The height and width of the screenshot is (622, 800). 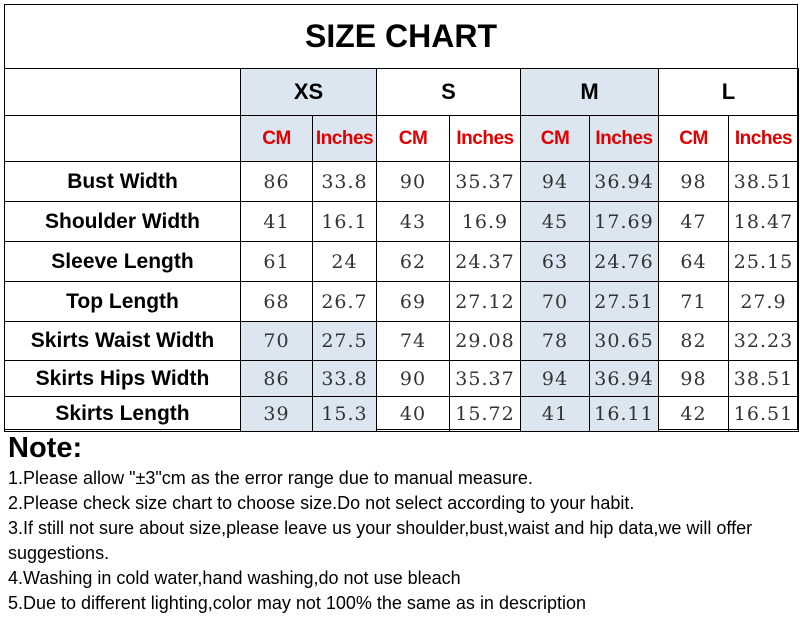 I want to click on value-cell: 69, so click(x=413, y=301).